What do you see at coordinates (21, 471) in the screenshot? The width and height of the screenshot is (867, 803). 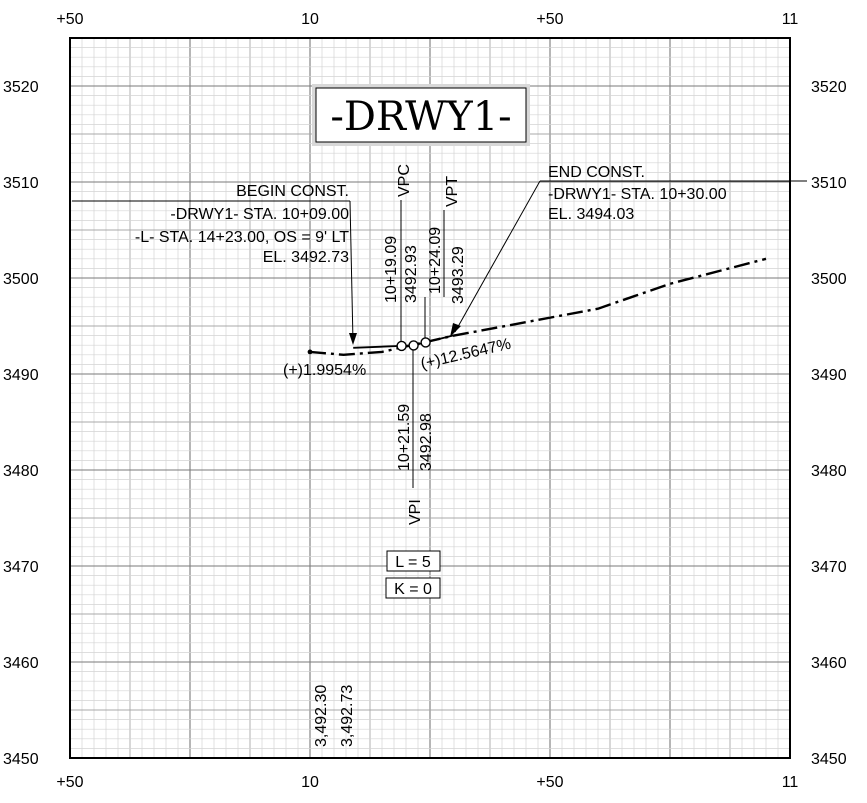 I see `left-tick-label: 3480` at bounding box center [21, 471].